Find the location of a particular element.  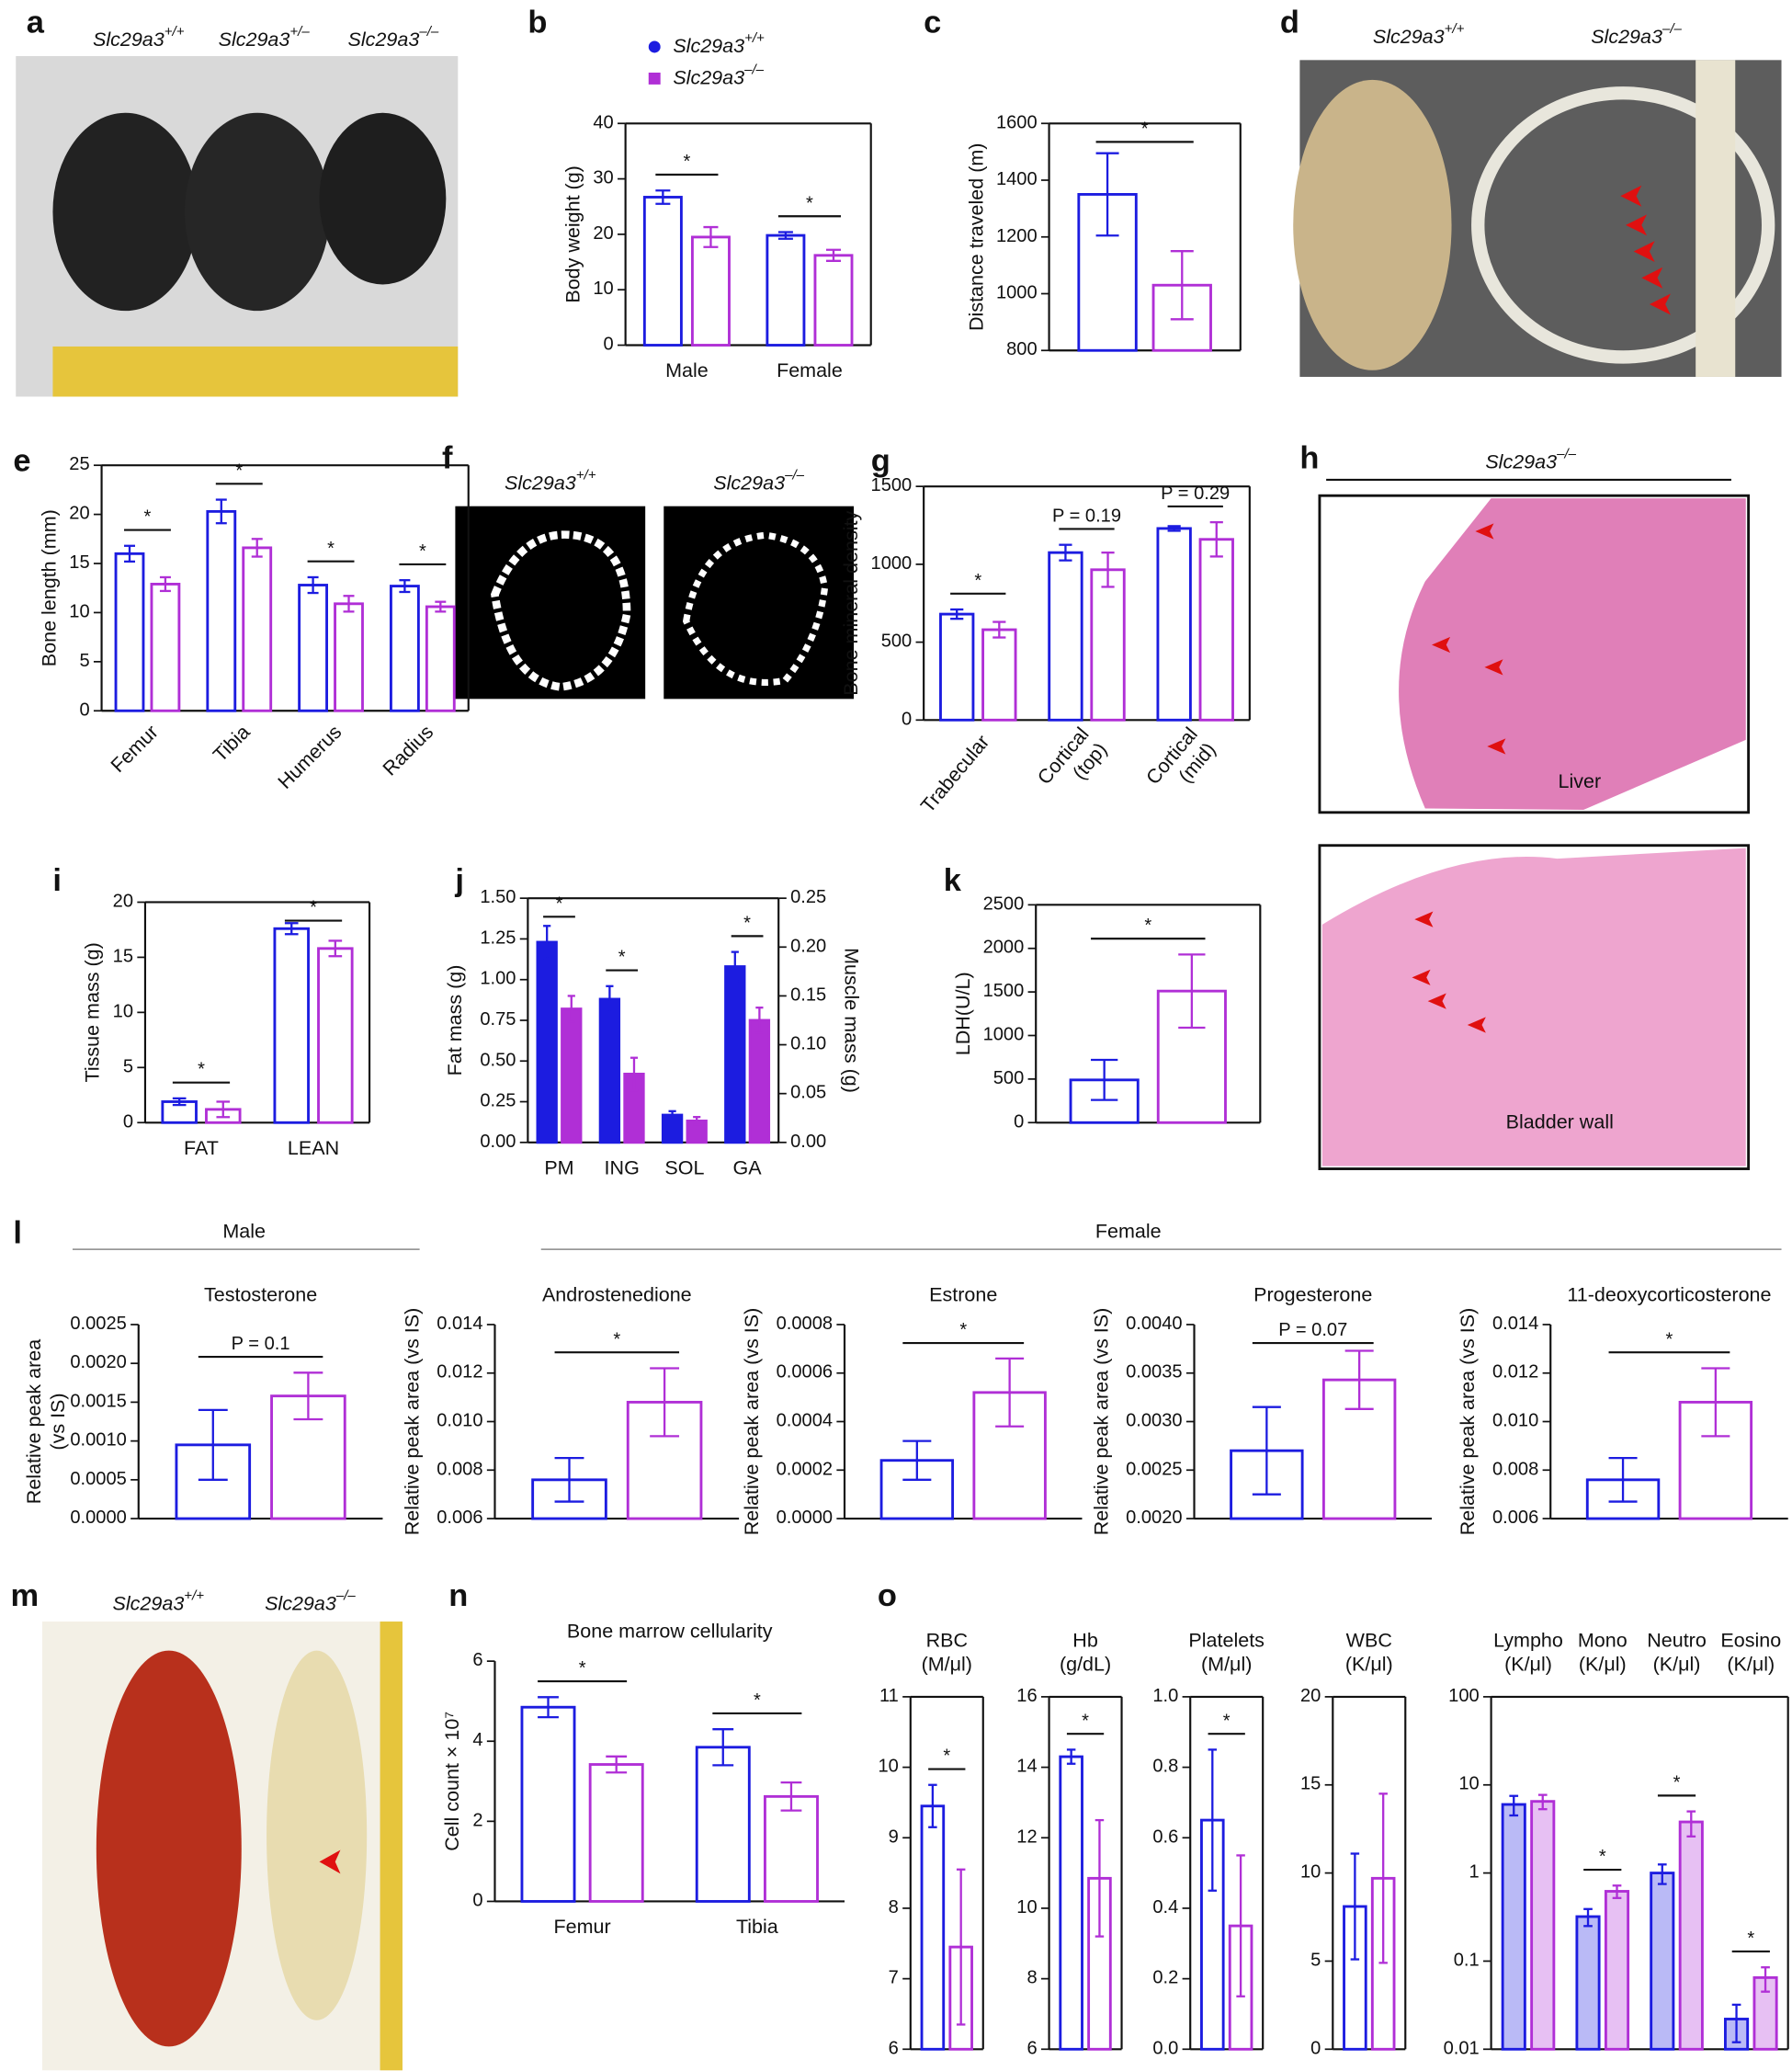

genotype-label: Slc29a3–/– is located at coordinates (393, 37).